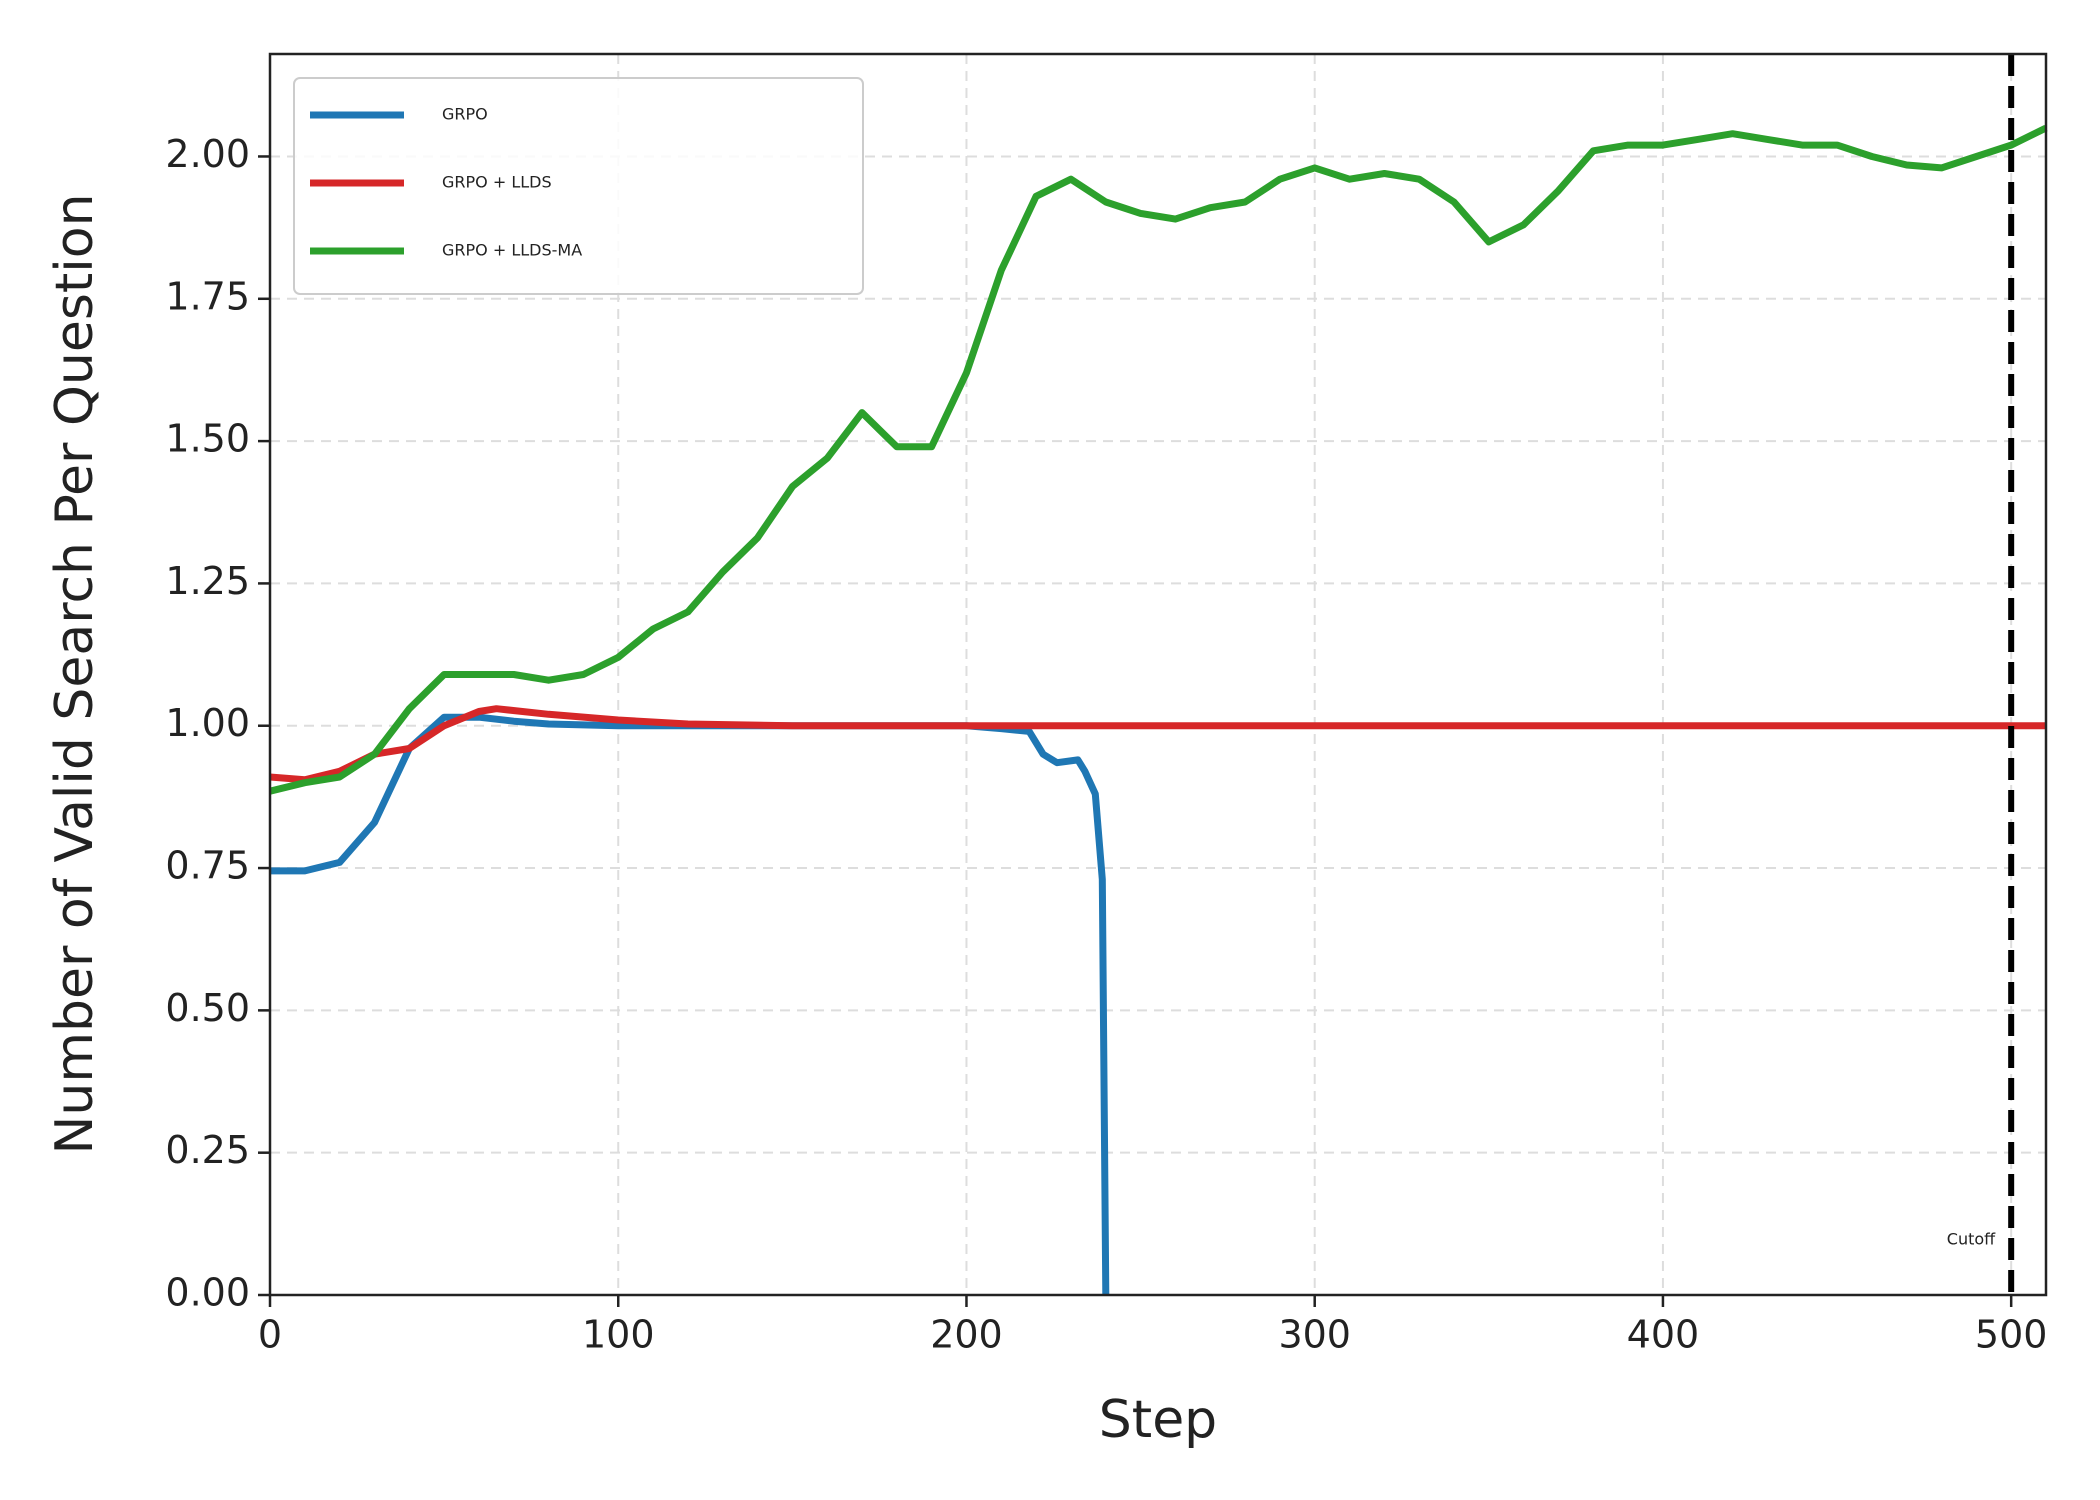 The height and width of the screenshot is (1500, 2100). What do you see at coordinates (207, 1293) in the screenshot?
I see `y-tick-label: 0.00` at bounding box center [207, 1293].